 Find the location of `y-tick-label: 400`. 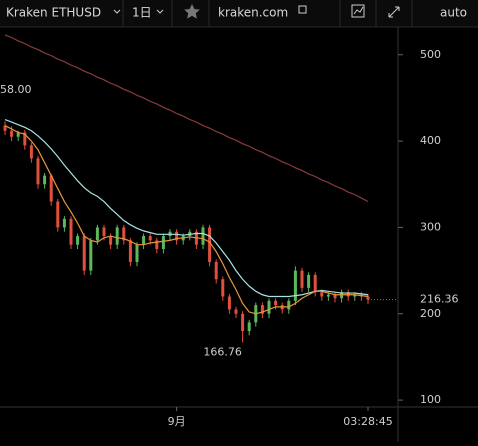

y-tick-label: 400 is located at coordinates (430, 140).